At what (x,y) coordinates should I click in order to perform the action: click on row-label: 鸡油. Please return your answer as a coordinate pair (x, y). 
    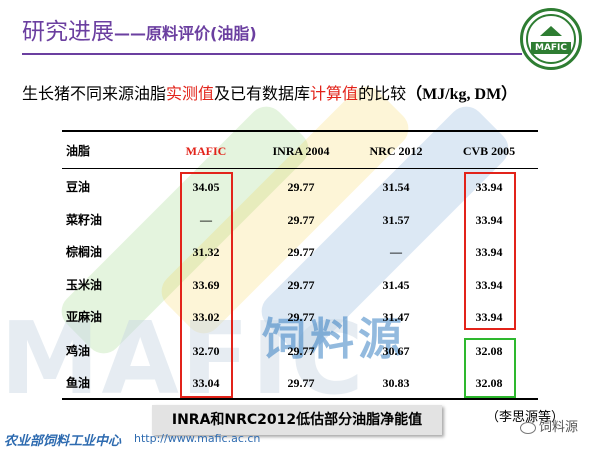
    Looking at the image, I should click on (78, 351).